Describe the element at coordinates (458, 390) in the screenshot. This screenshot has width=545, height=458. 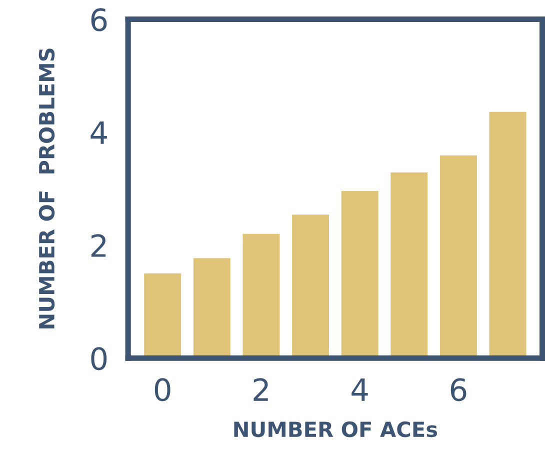
I see `x-tick-label: 6` at that location.